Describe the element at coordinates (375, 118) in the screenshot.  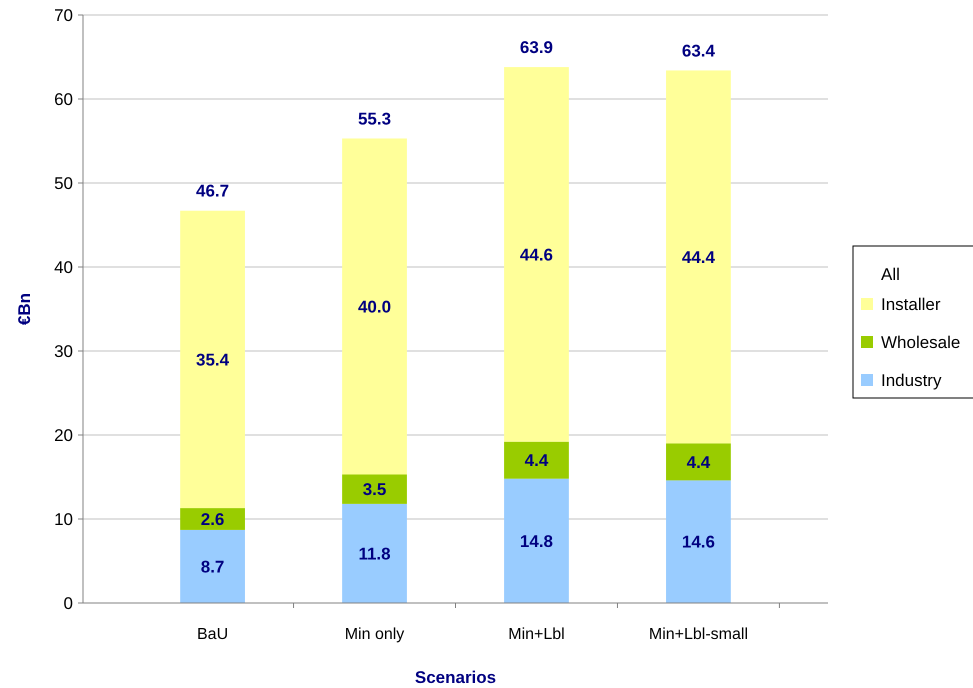
I see `total-label: 55.3` at that location.